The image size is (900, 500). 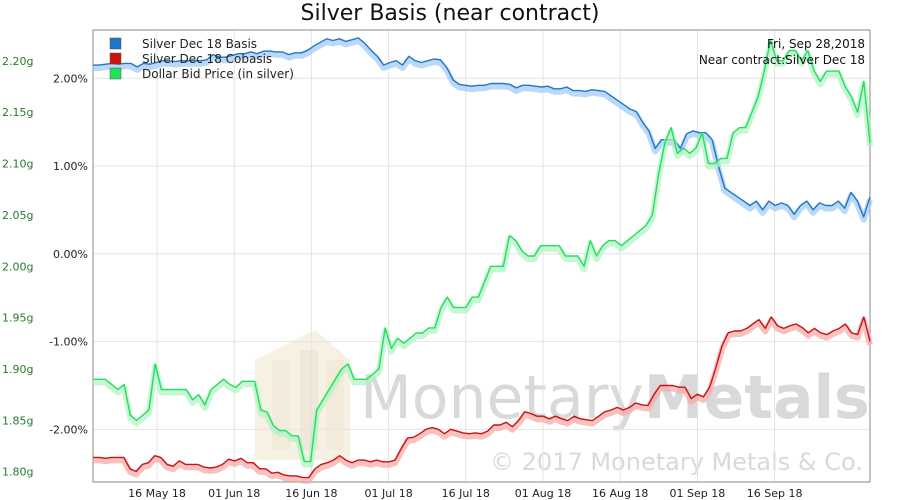 I want to click on right-tick-label: 0.00%, so click(x=70, y=254).